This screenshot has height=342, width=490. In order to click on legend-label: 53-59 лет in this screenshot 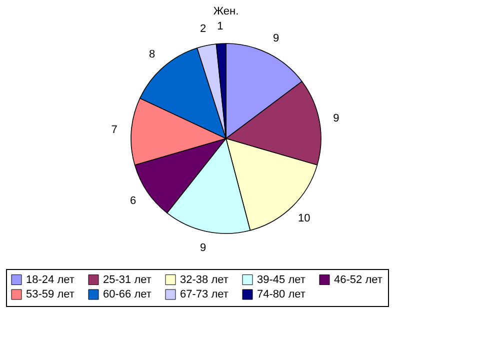, I will do `click(50, 294)`.